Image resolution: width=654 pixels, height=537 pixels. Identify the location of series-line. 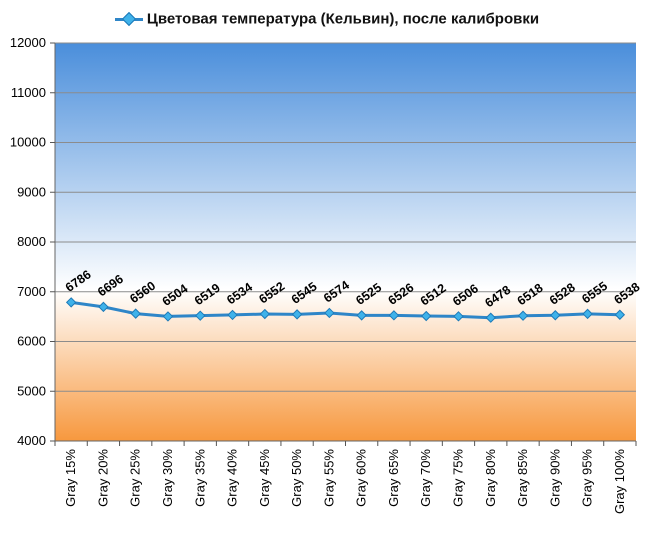
(345, 310).